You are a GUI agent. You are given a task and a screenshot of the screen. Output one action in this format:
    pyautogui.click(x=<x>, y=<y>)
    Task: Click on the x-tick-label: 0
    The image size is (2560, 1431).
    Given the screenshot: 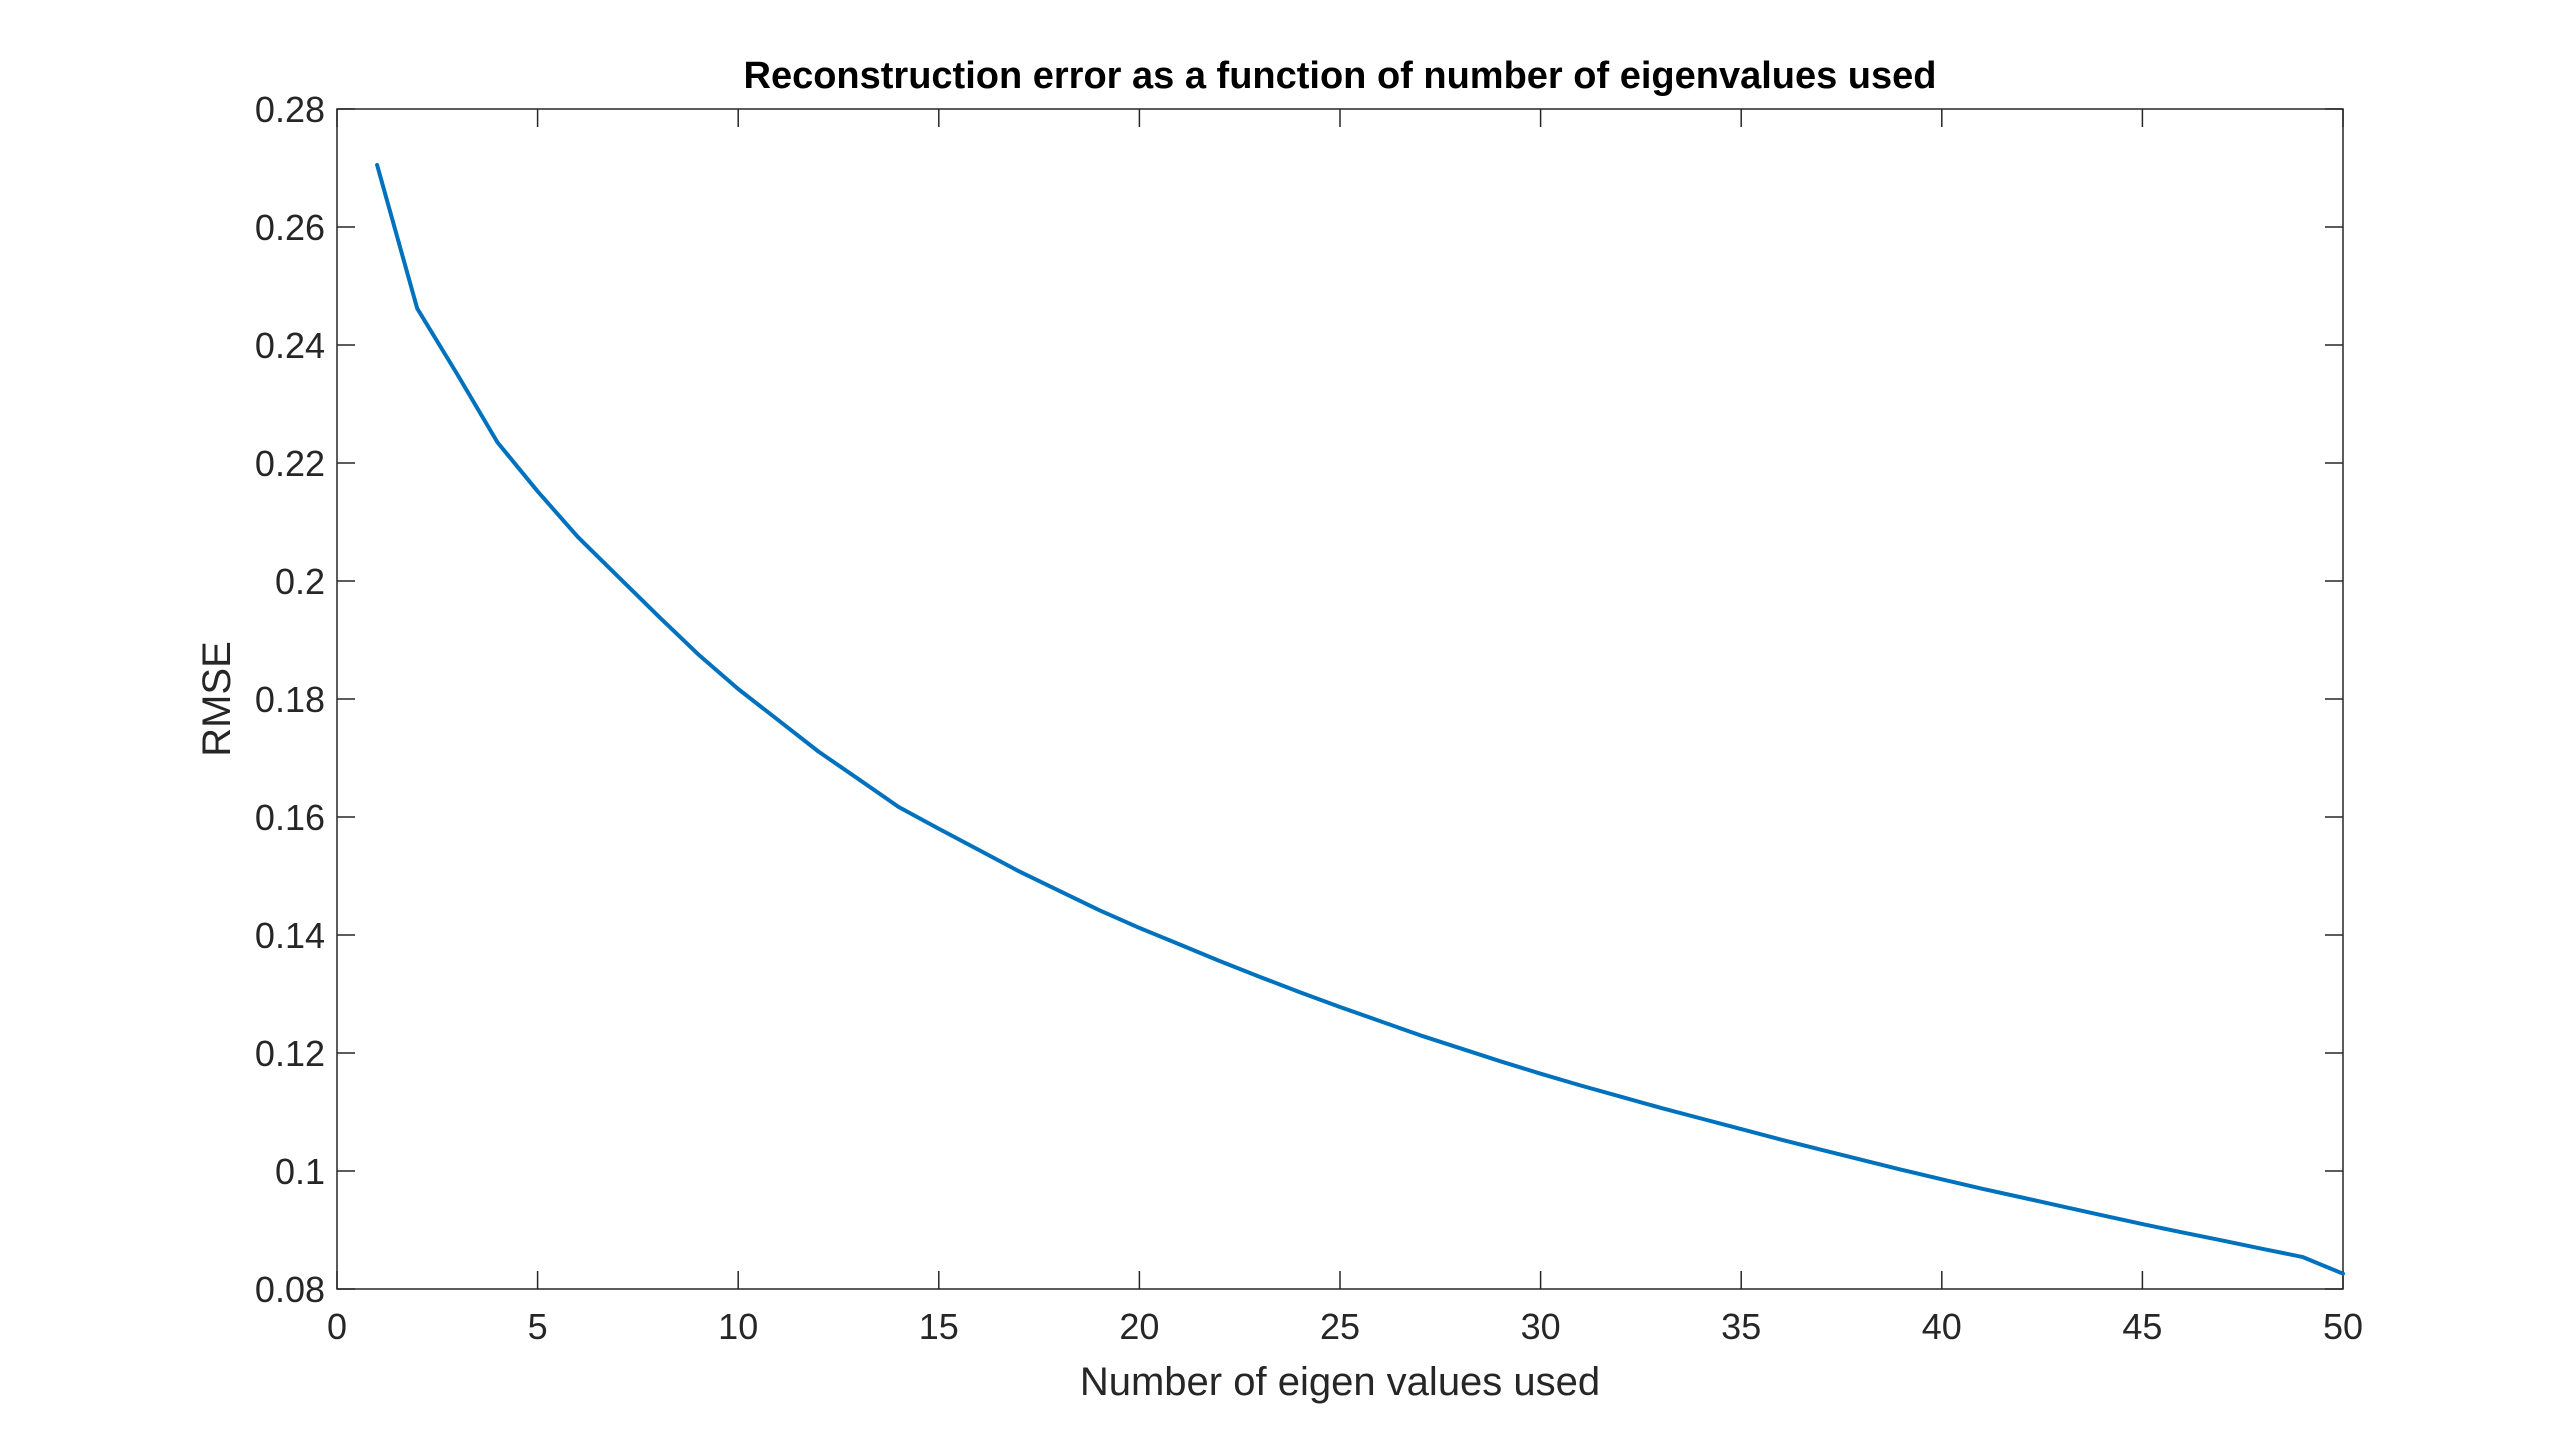 What is the action you would take?
    pyautogui.click(x=337, y=1326)
    